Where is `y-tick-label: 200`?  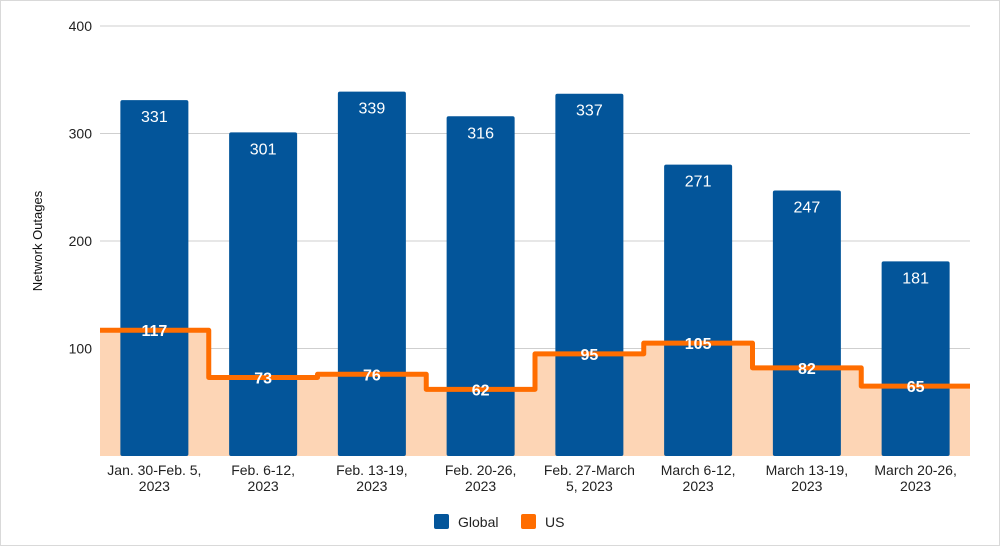
y-tick-label: 200 is located at coordinates (81, 241).